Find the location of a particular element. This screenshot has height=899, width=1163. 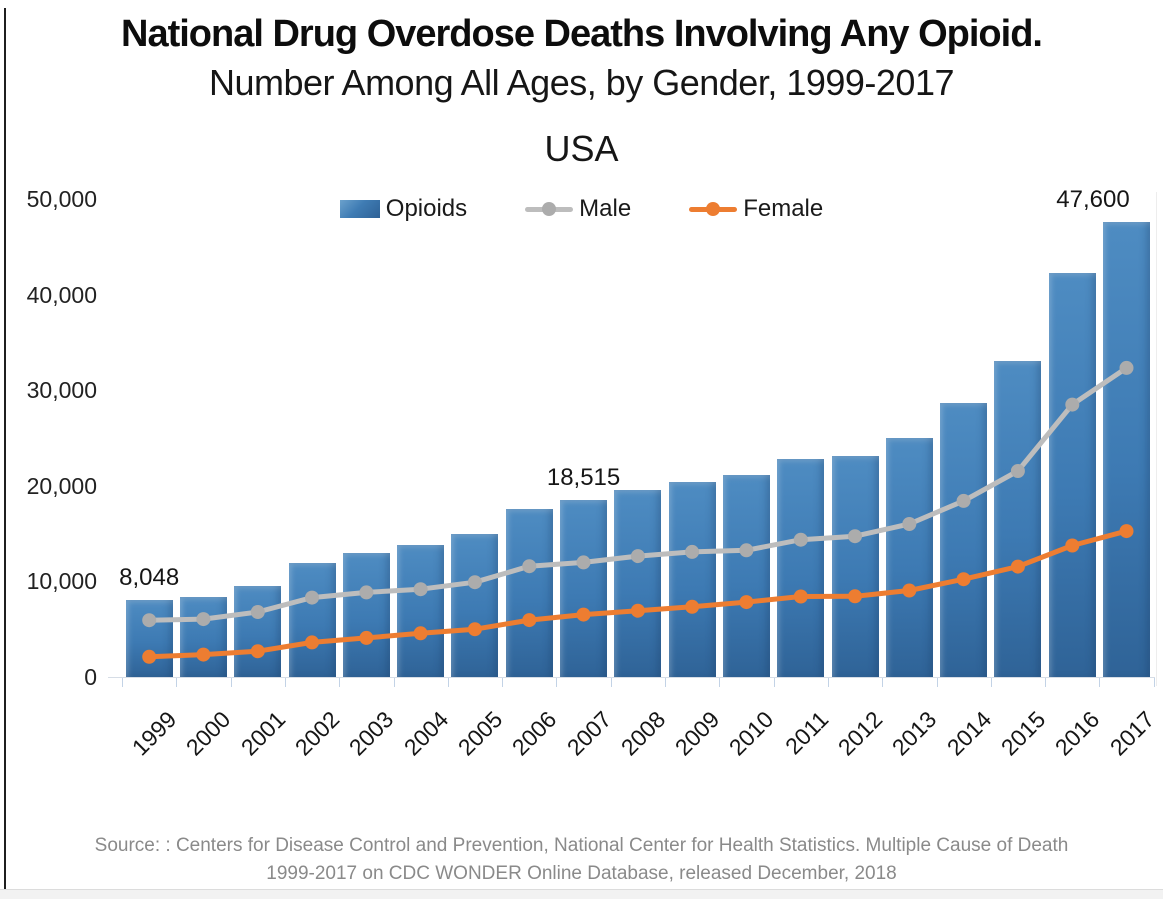

legend-label-opioids: Opioids is located at coordinates (426, 208).